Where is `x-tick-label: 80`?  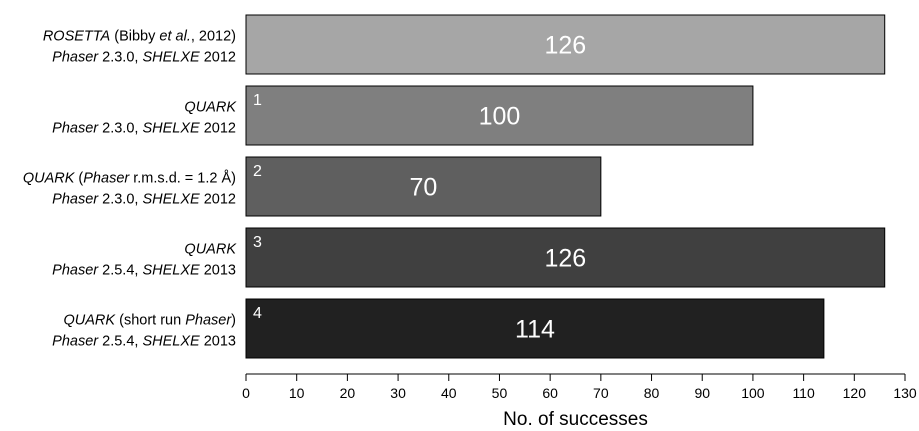
x-tick-label: 80 is located at coordinates (652, 393).